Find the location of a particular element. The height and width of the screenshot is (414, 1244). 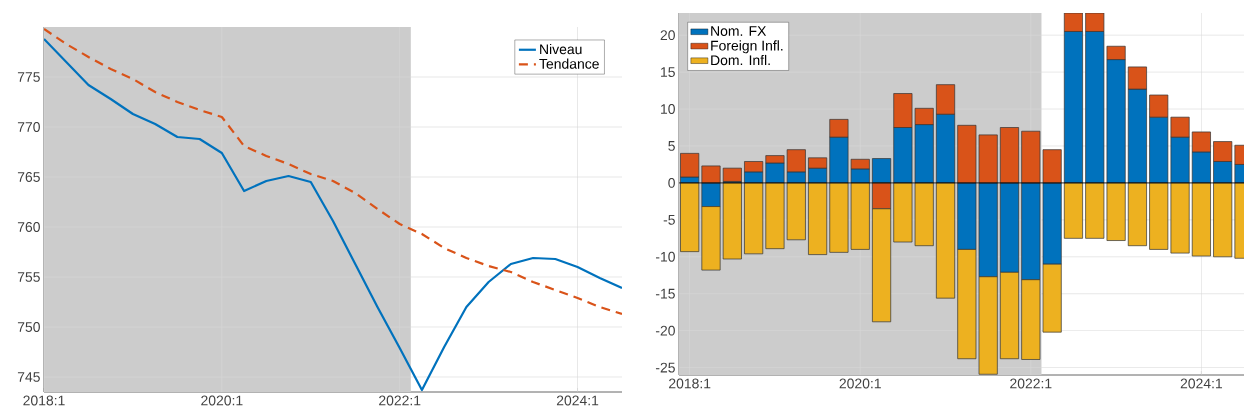

y-tick-label: 10 is located at coordinates (668, 109).